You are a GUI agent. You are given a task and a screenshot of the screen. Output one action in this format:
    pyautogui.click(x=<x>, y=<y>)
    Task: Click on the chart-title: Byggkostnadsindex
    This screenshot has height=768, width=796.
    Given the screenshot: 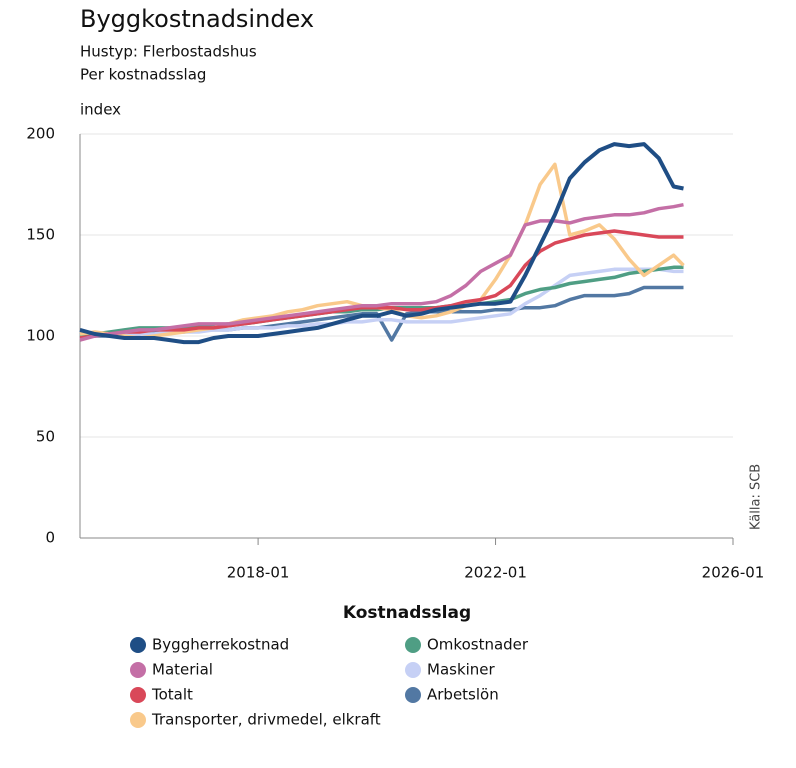 What is the action you would take?
    pyautogui.click(x=197, y=19)
    